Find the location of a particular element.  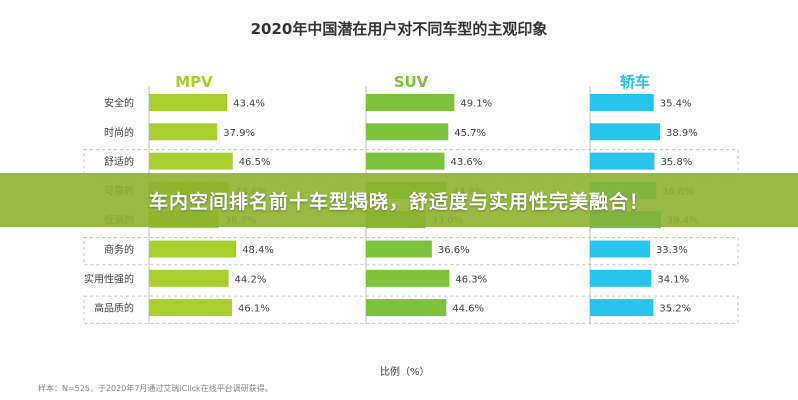

headline-text: 车内空间排名前十车型揭晓，舒适度与实用性完美融合！ is located at coordinates (398, 201).